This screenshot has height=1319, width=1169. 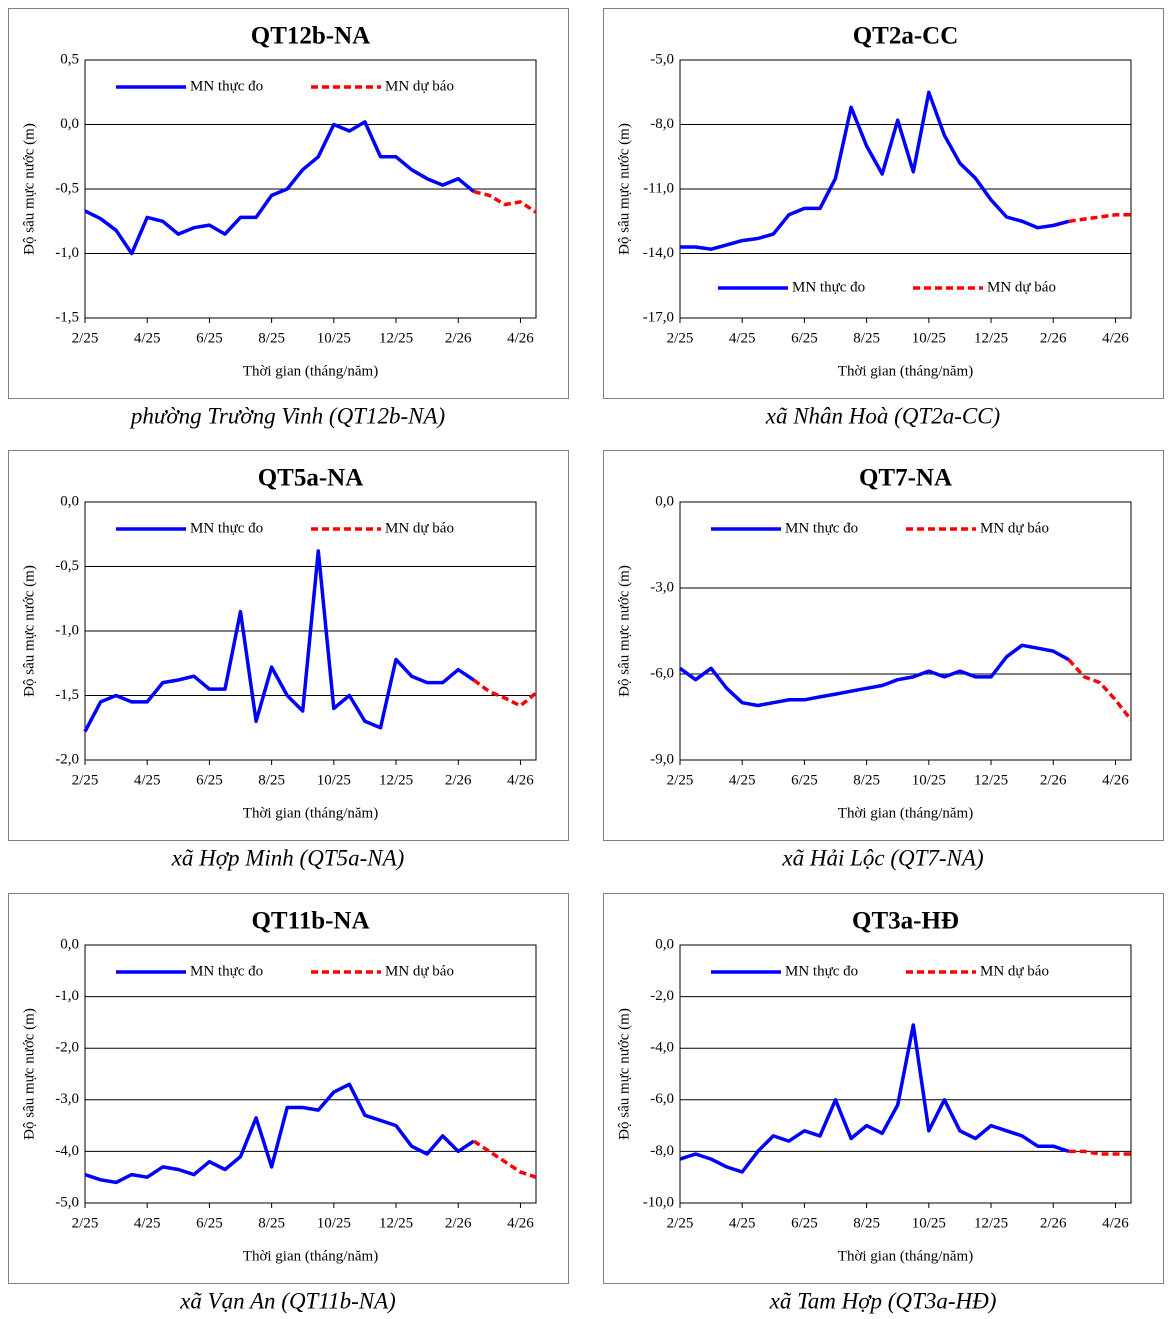 I want to click on y-tick-label: -11,0, so click(x=658, y=188).